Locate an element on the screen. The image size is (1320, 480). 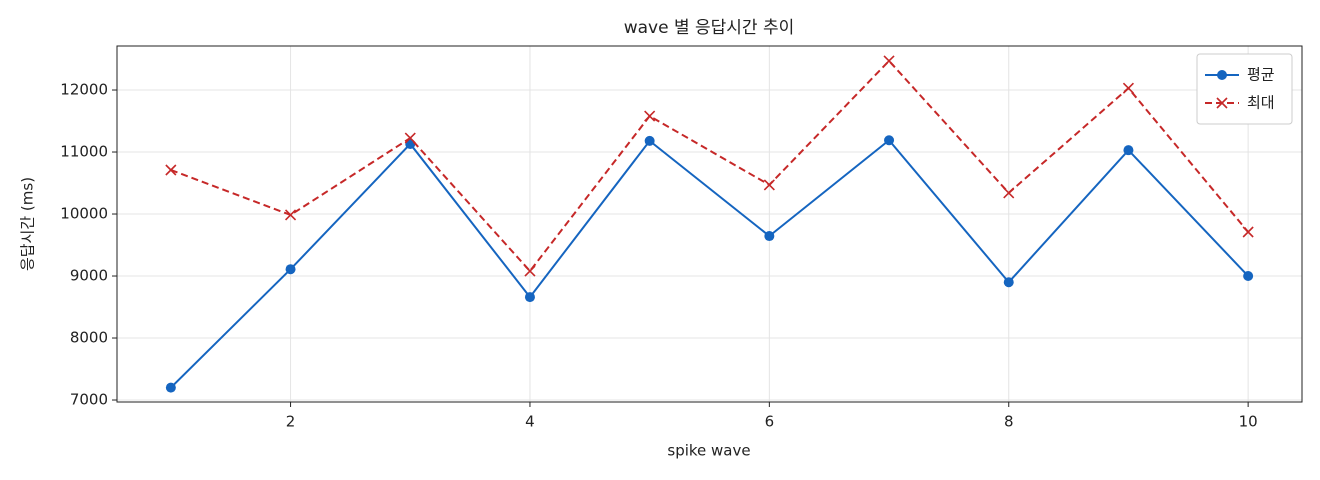
x-tick-label: 2 is located at coordinates (291, 422).